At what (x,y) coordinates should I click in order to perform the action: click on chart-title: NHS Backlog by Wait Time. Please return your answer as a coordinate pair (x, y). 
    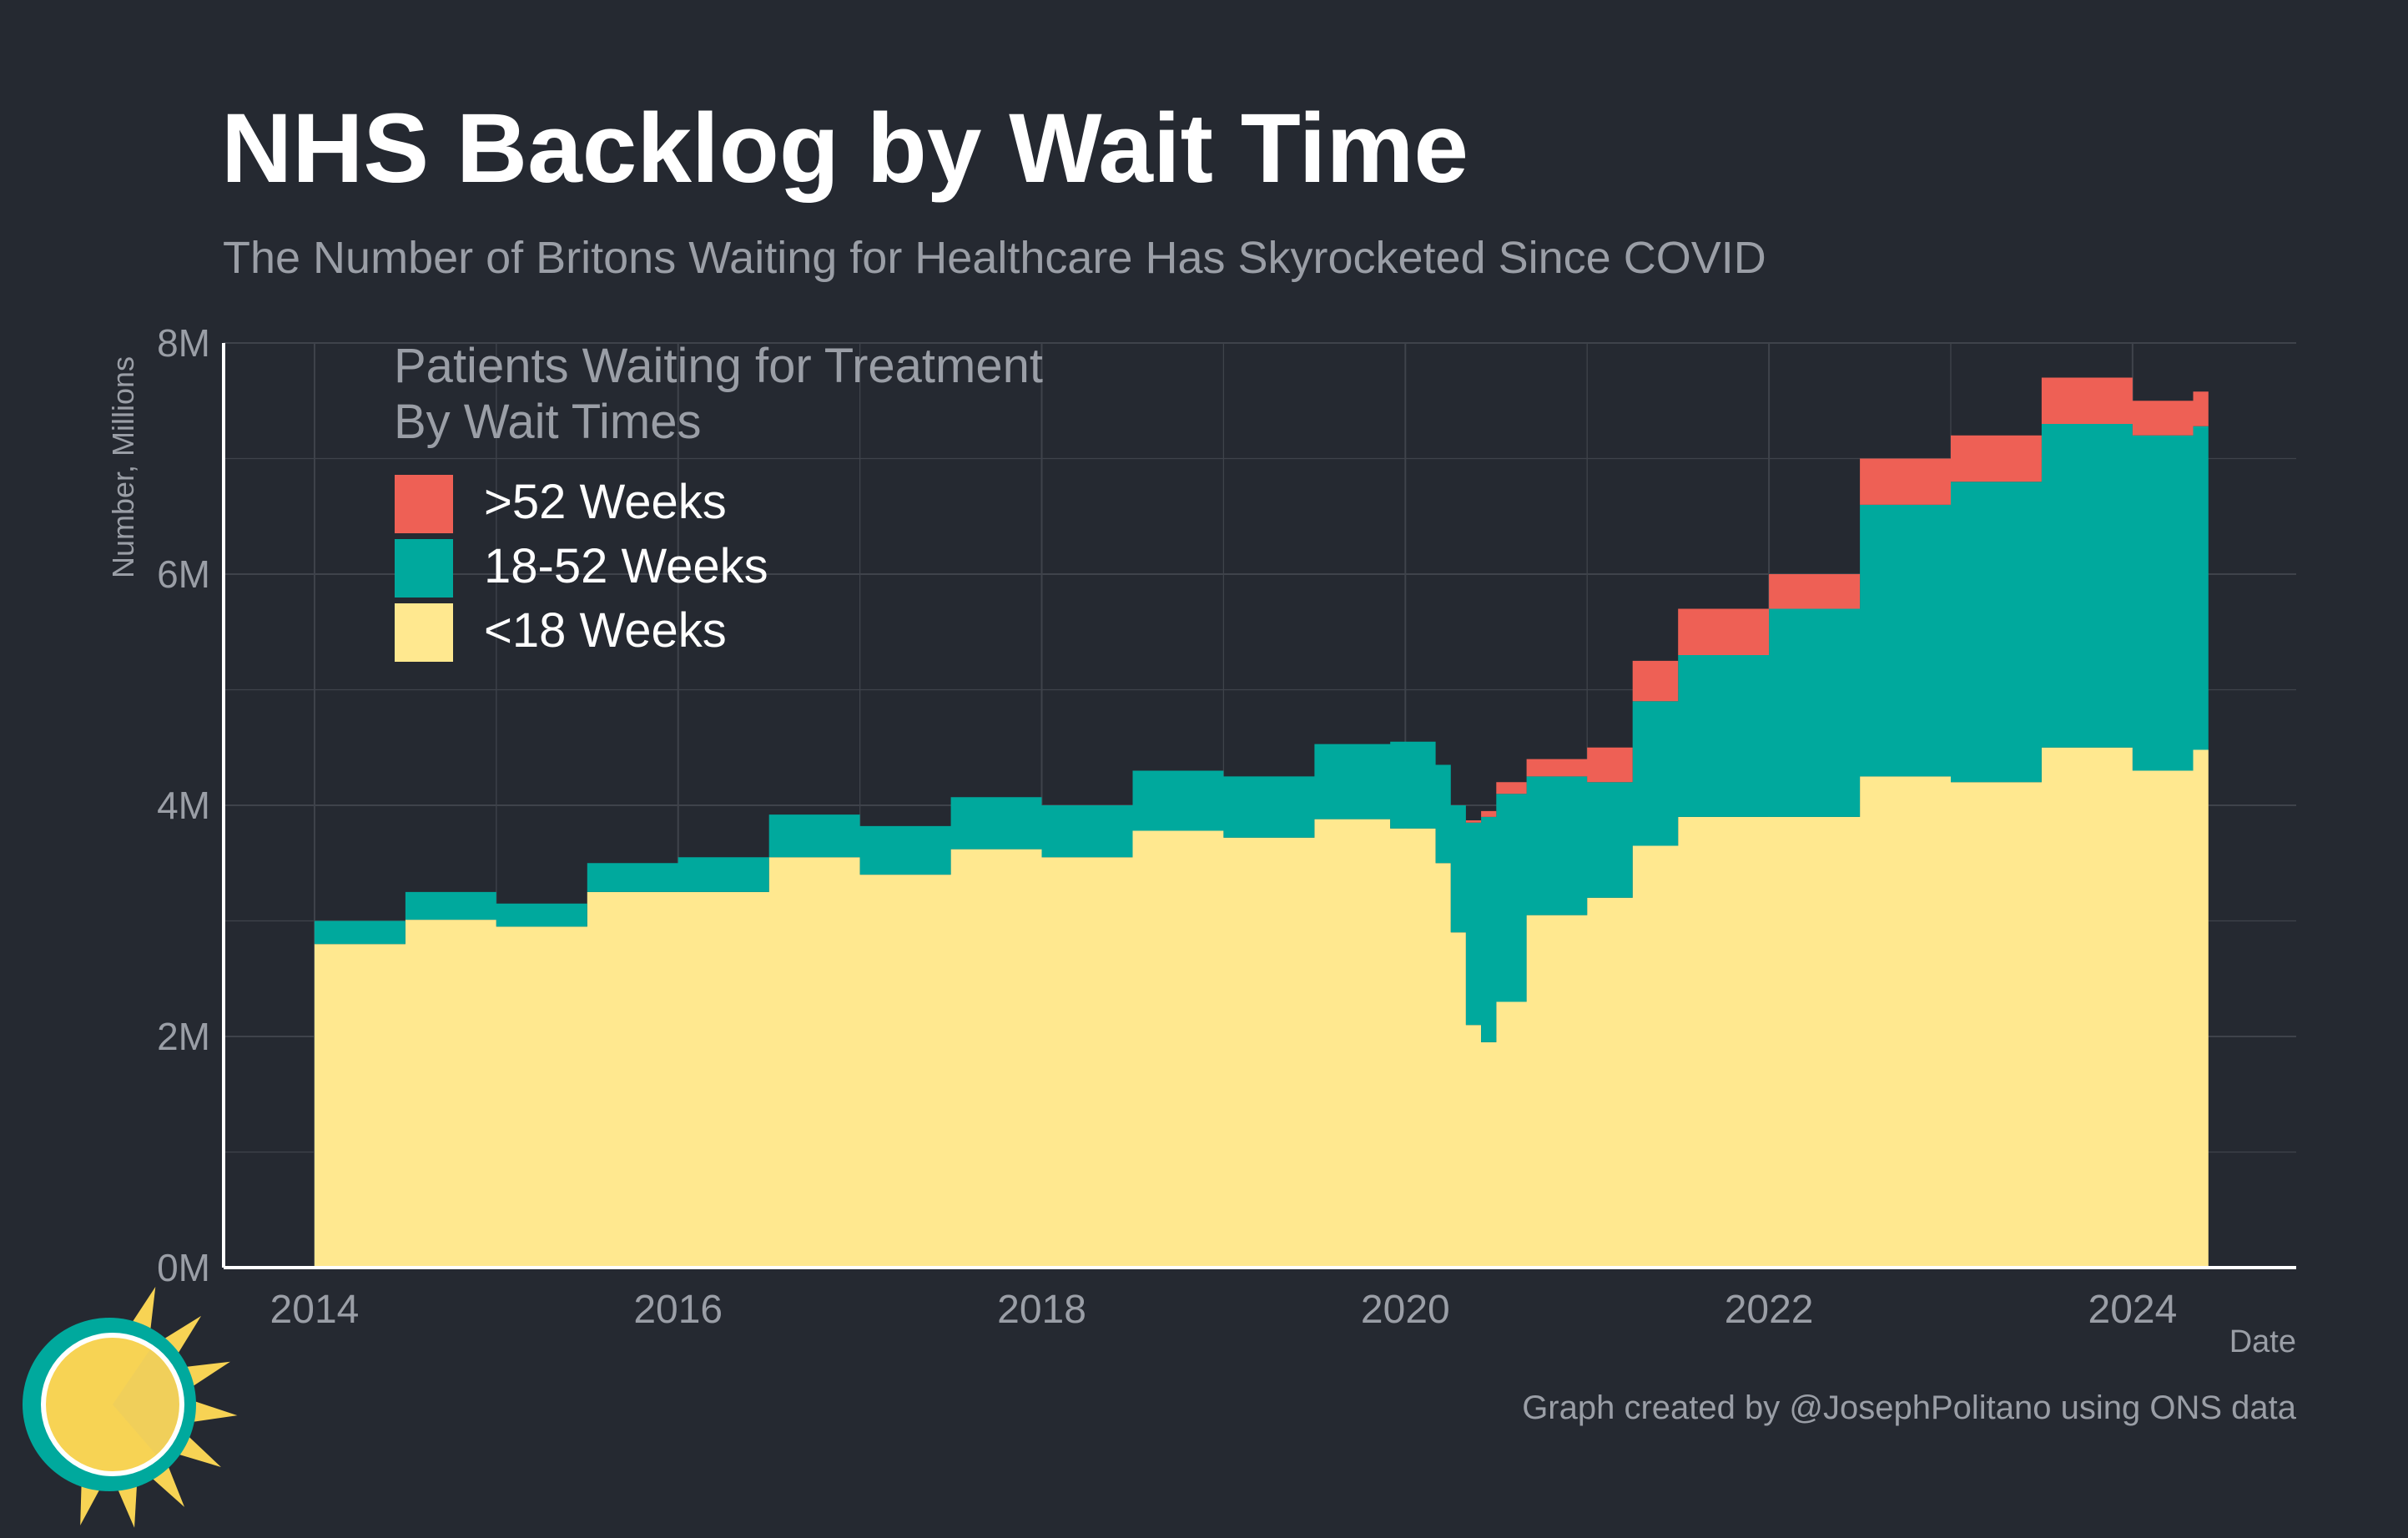
    Looking at the image, I should click on (844, 148).